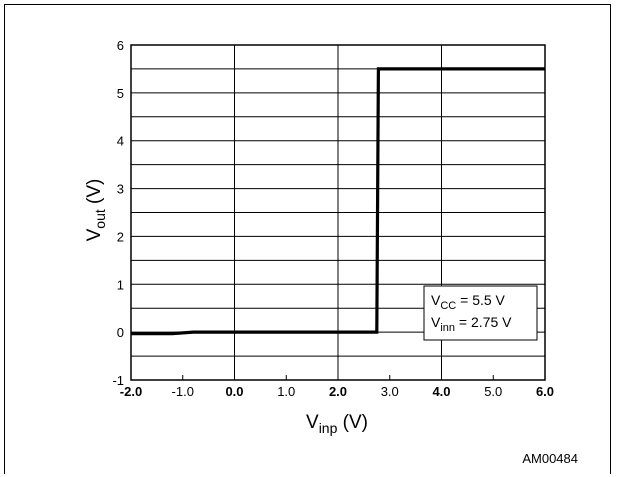 This screenshot has width=618, height=477. What do you see at coordinates (468, 302) in the screenshot?
I see `annotation-vcc: VCC = 5.5 V` at bounding box center [468, 302].